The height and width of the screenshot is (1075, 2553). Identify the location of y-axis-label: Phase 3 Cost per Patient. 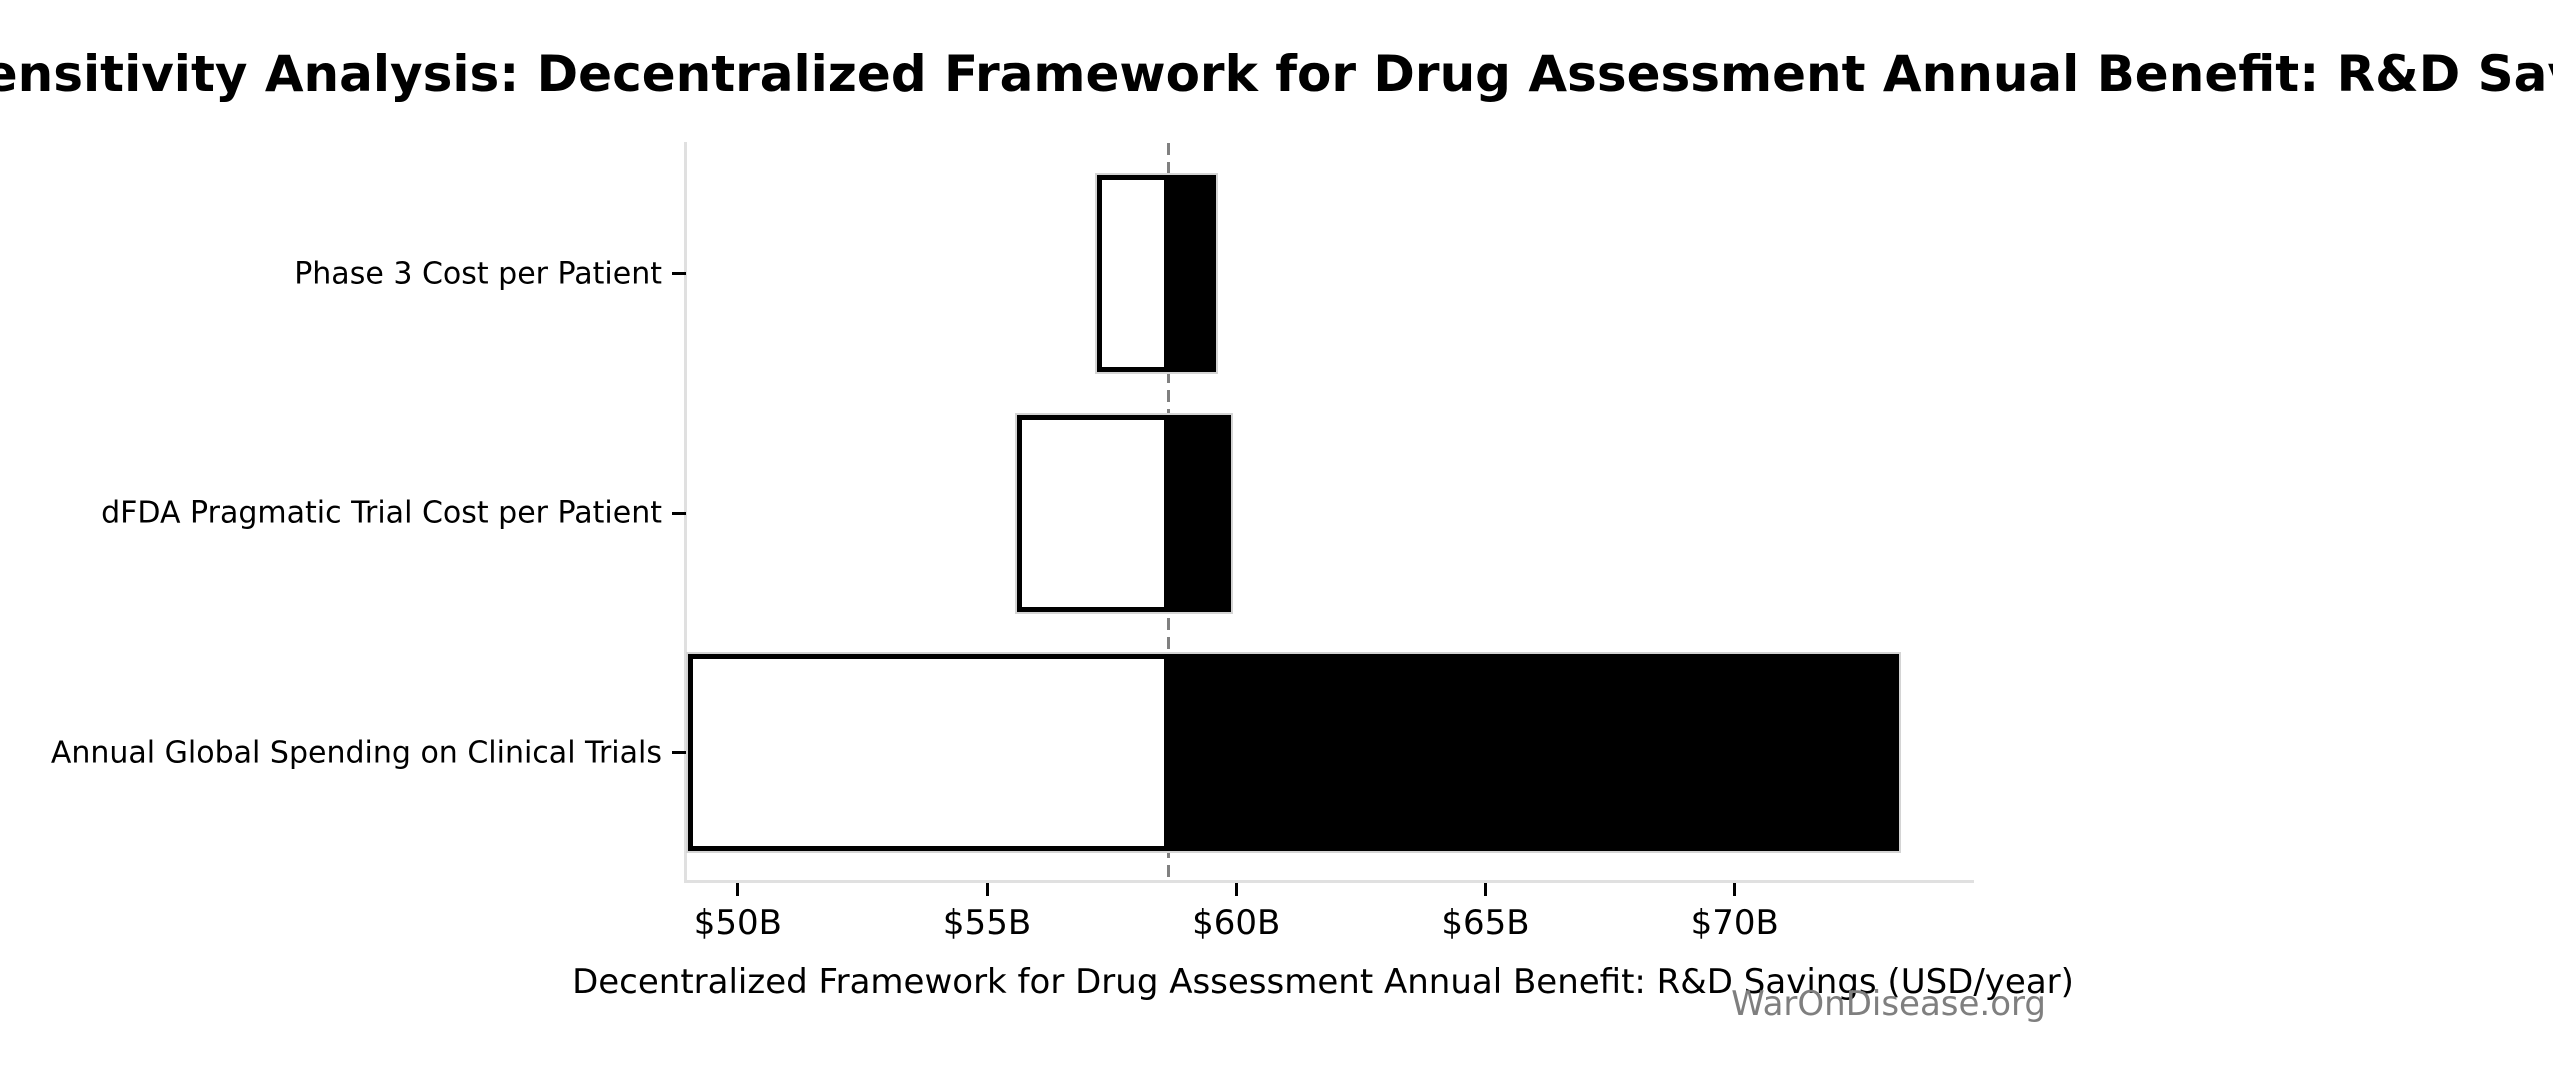
(478, 274).